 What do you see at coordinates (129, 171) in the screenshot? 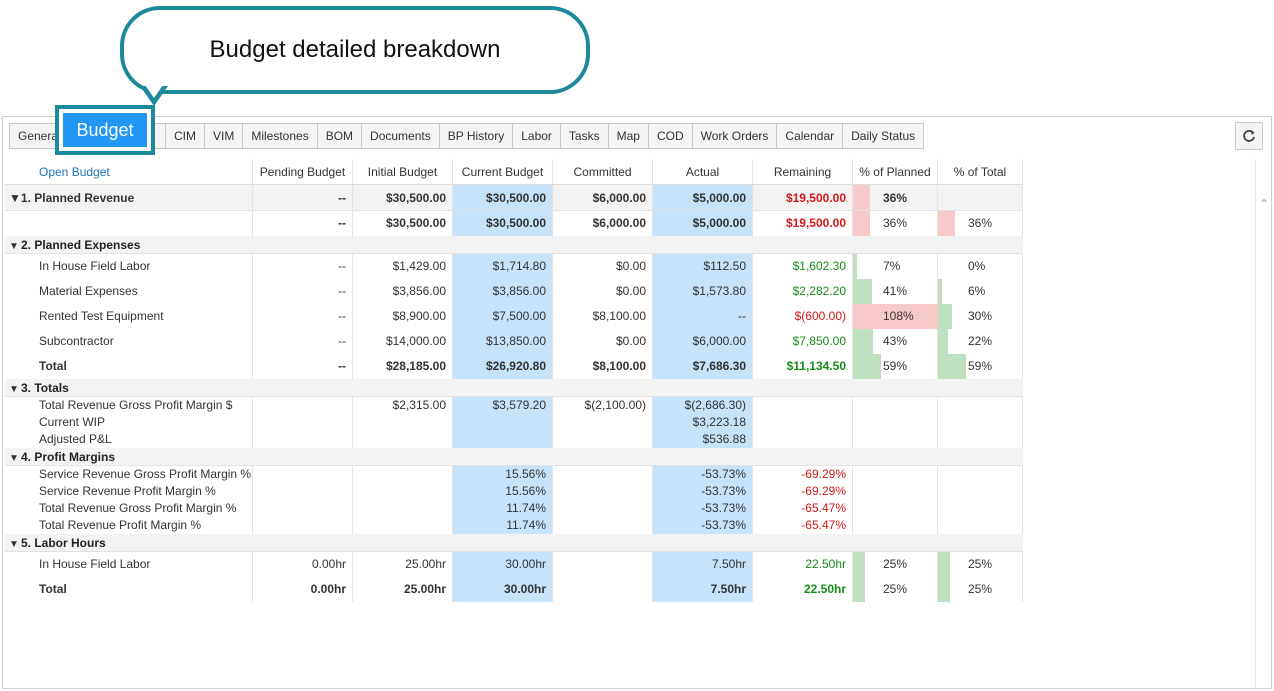
I see `open-budget-link: Open Budget` at bounding box center [129, 171].